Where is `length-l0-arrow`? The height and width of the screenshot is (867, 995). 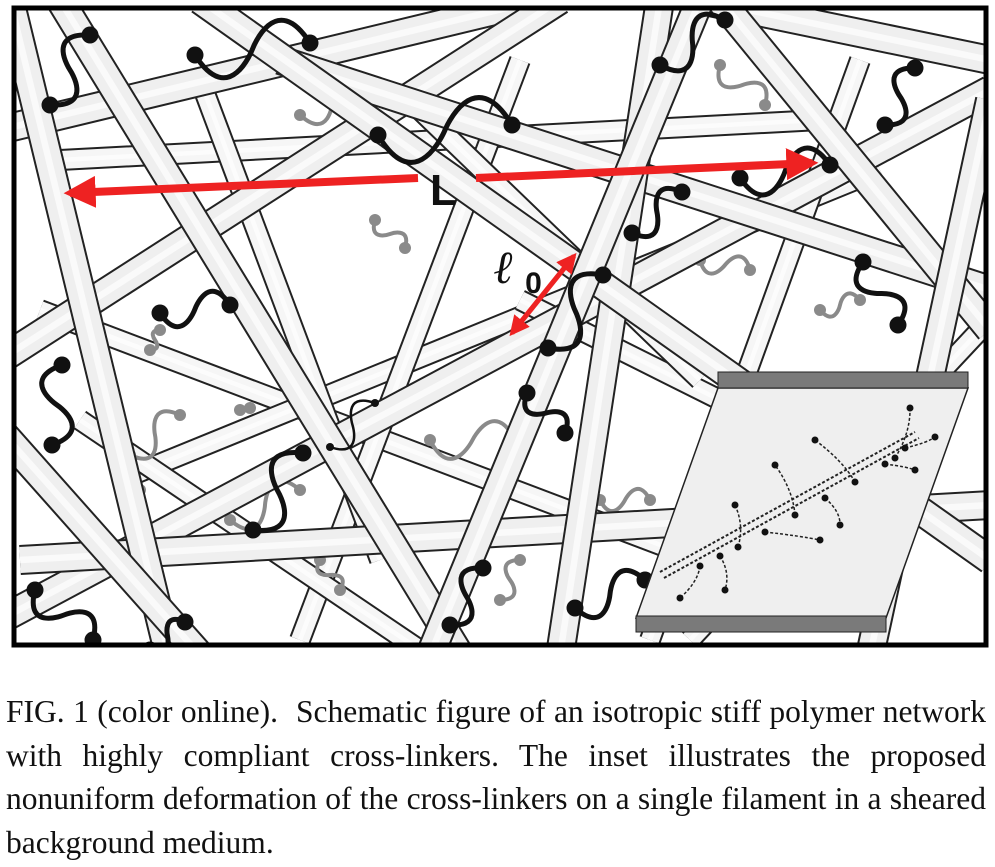
length-l0-arrow is located at coordinates (543, 294).